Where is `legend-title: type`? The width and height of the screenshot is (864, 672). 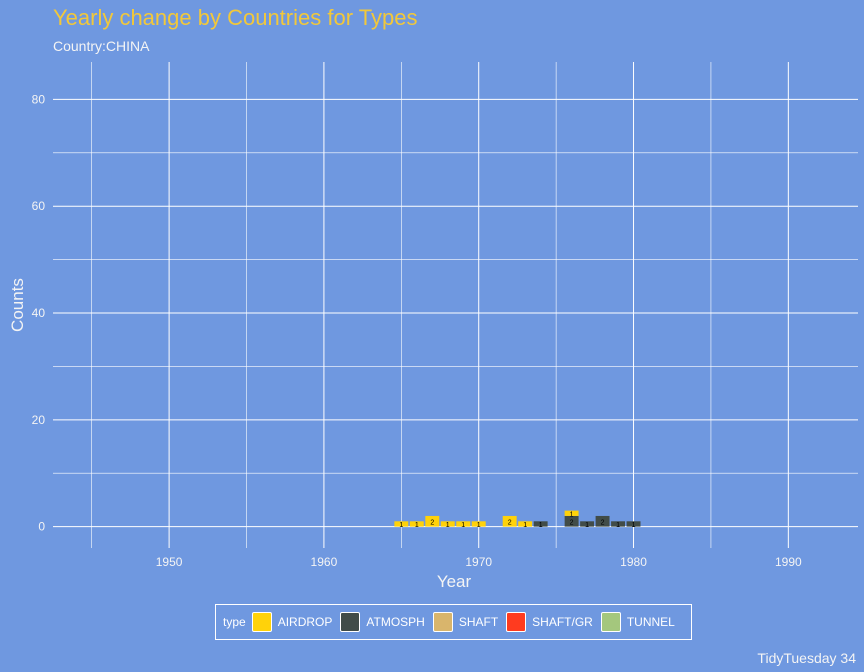 legend-title: type is located at coordinates (234, 622).